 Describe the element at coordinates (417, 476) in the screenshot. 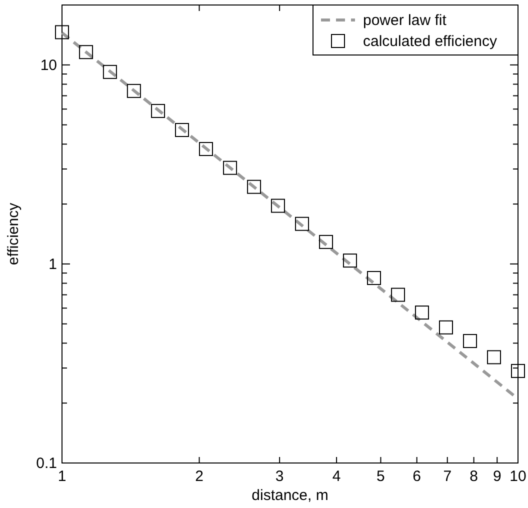

I see `x-tick-label: 6` at that location.